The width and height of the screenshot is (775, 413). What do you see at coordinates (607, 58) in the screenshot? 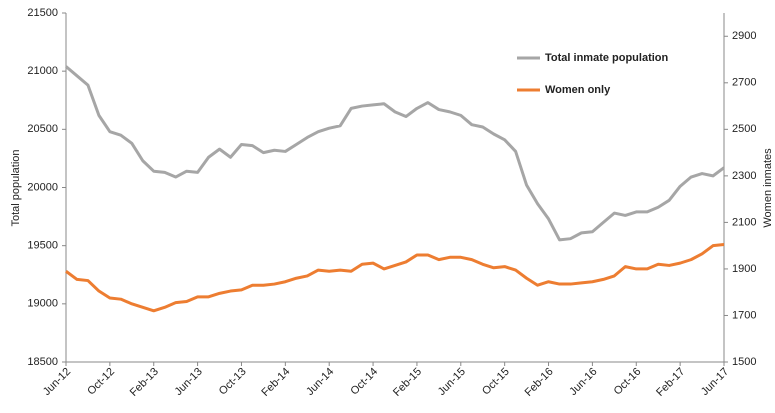
I see `legend-label: Total inmate population` at bounding box center [607, 58].